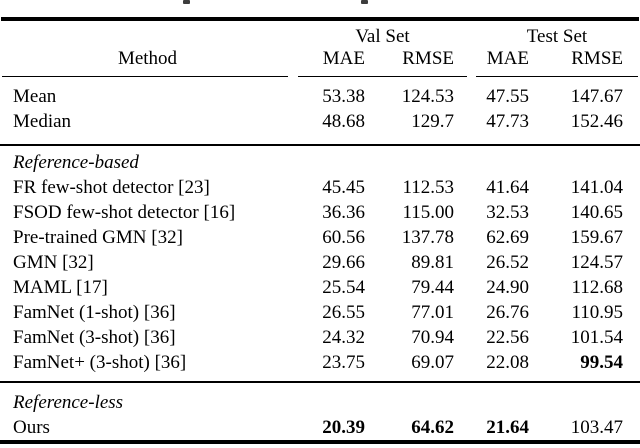 The width and height of the screenshot is (640, 448). What do you see at coordinates (53, 262) in the screenshot?
I see `method-cell: GMN [32]` at bounding box center [53, 262].